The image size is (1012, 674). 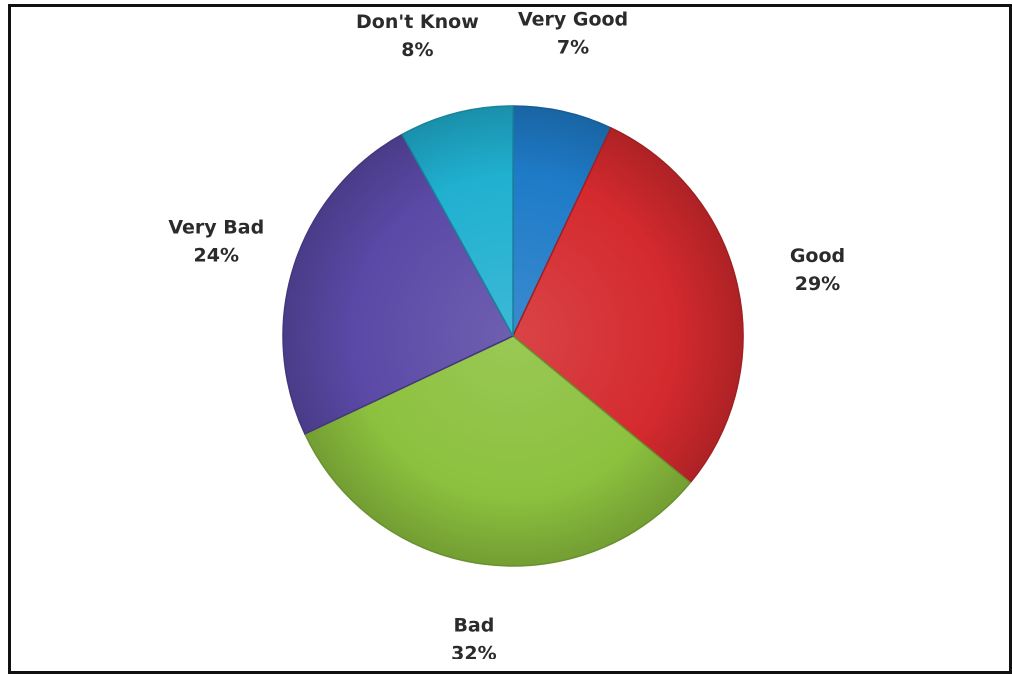 What do you see at coordinates (573, 20) in the screenshot?
I see `category-label: Very Good` at bounding box center [573, 20].